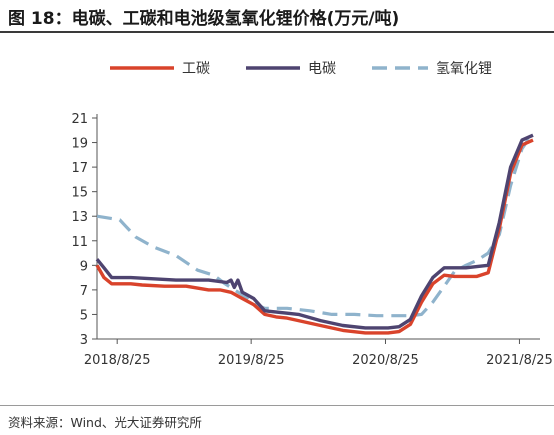 The width and height of the screenshot is (554, 435). What do you see at coordinates (105, 422) in the screenshot?
I see `source-note: 资料来源：Wind、光大证券研究所` at bounding box center [105, 422].